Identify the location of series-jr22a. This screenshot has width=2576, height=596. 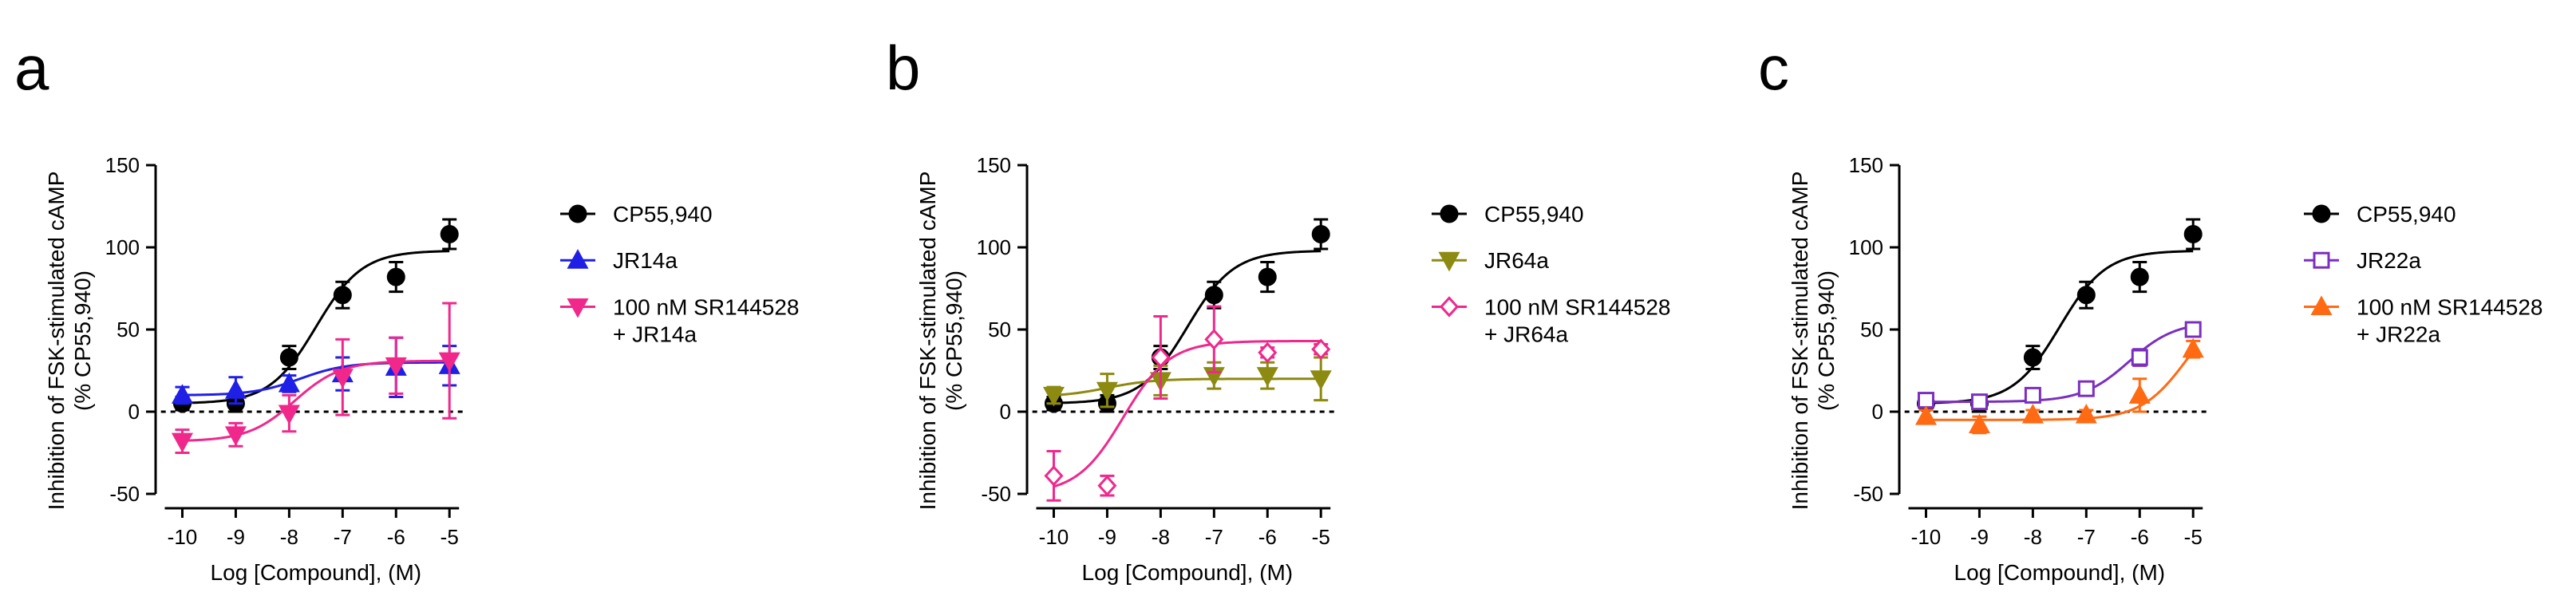
(2059, 366).